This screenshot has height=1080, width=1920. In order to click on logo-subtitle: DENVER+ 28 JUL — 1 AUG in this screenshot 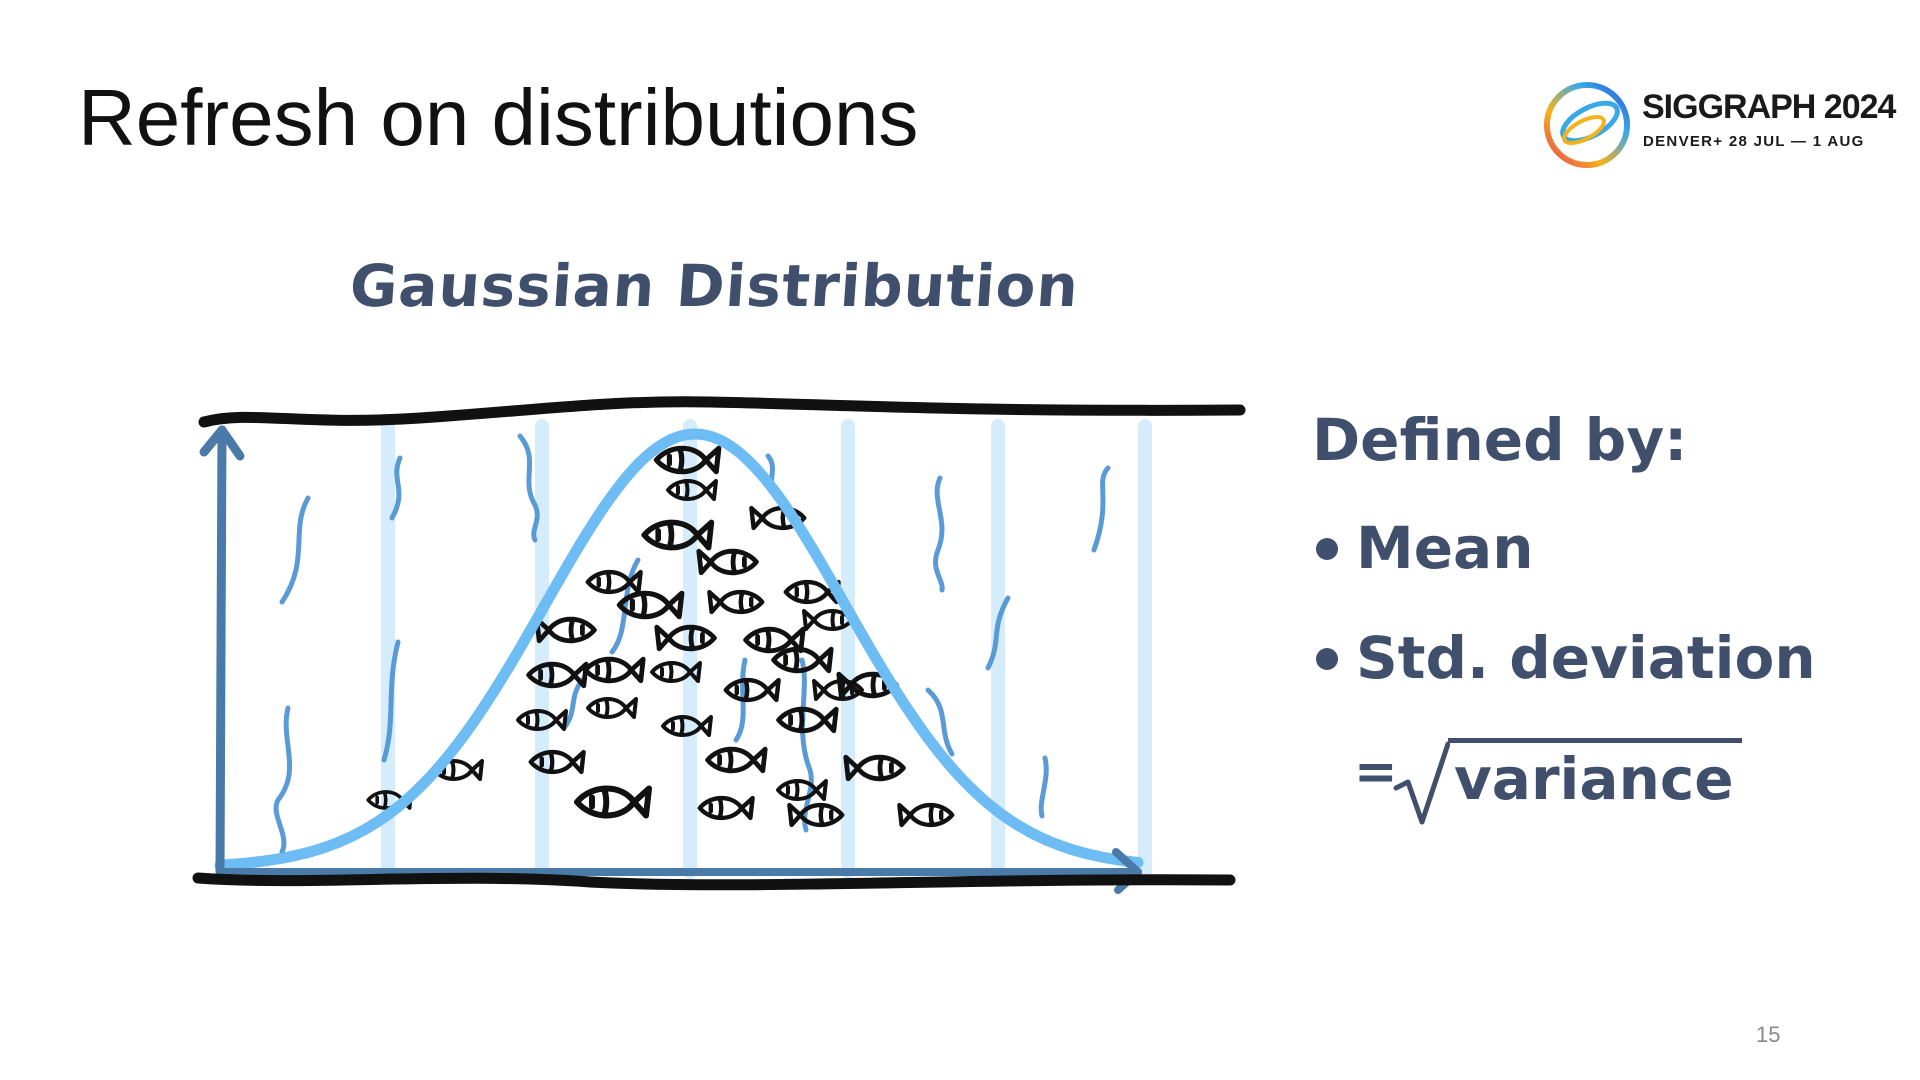, I will do `click(1754, 141)`.